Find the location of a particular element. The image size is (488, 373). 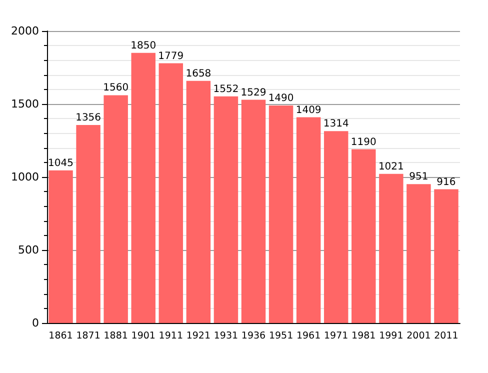

data-label: 1190 is located at coordinates (363, 142).